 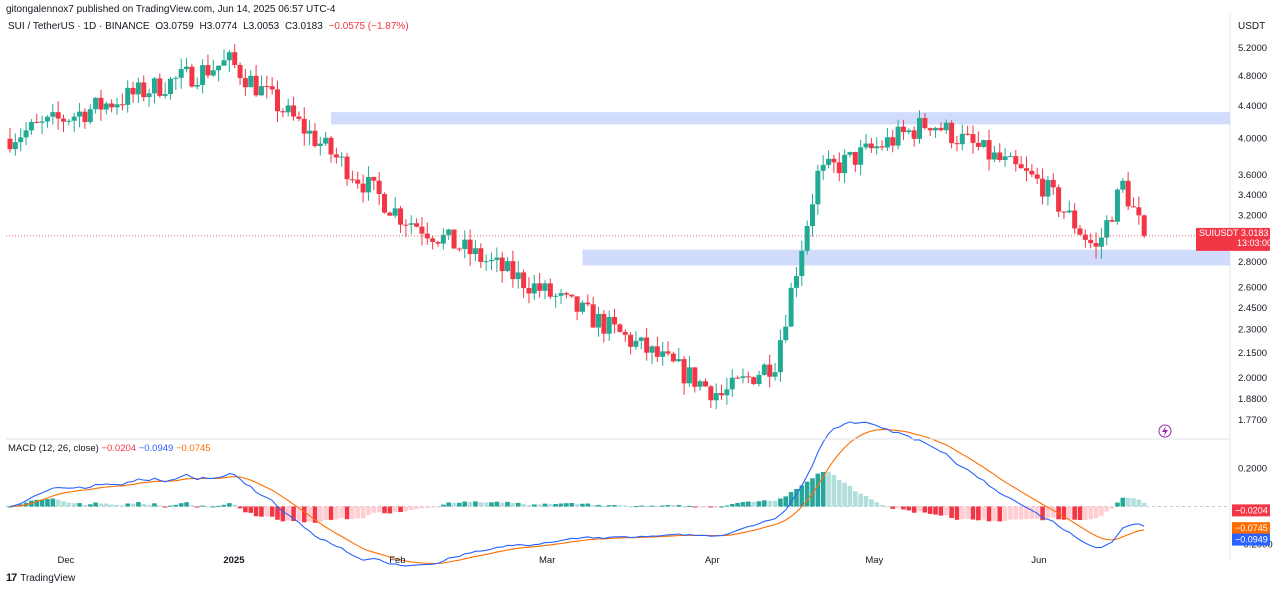 I want to click on price-tick-label: 2.4500, so click(x=1252, y=308).